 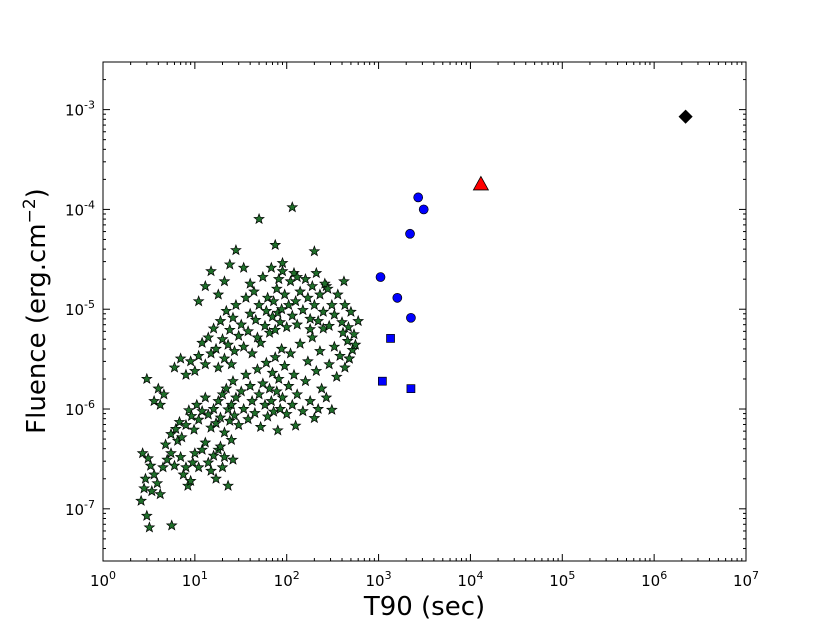 What do you see at coordinates (36, 311) in the screenshot?
I see `y-axis-label: Fluence (erg.cm−2)` at bounding box center [36, 311].